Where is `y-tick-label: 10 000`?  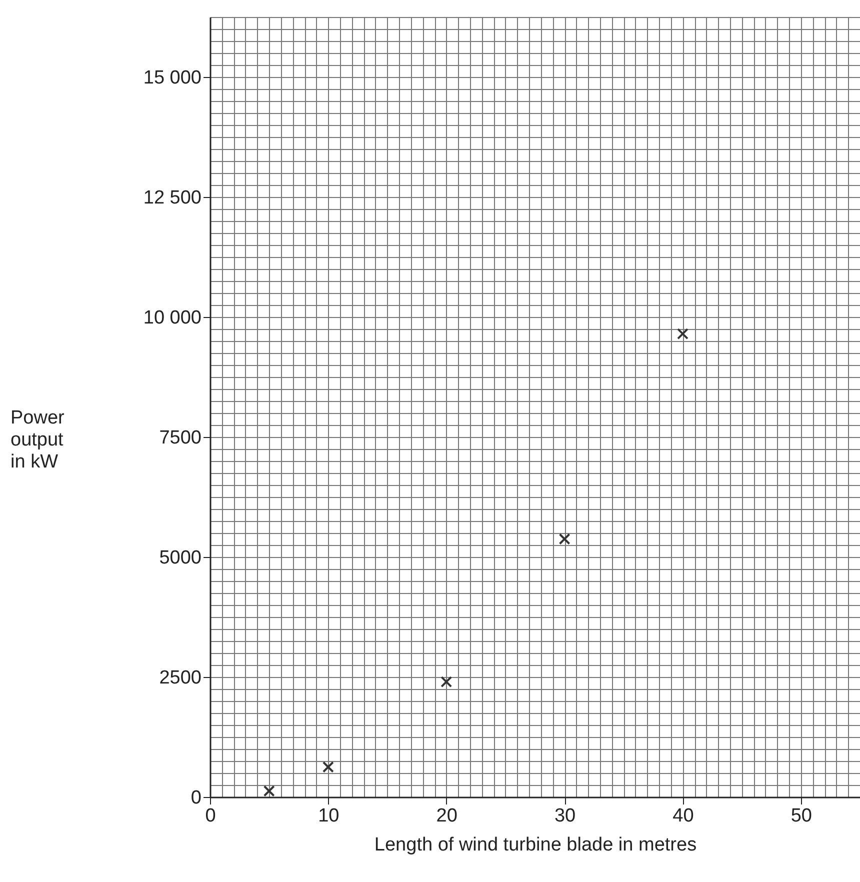
y-tick-label: 10 000 is located at coordinates (172, 318).